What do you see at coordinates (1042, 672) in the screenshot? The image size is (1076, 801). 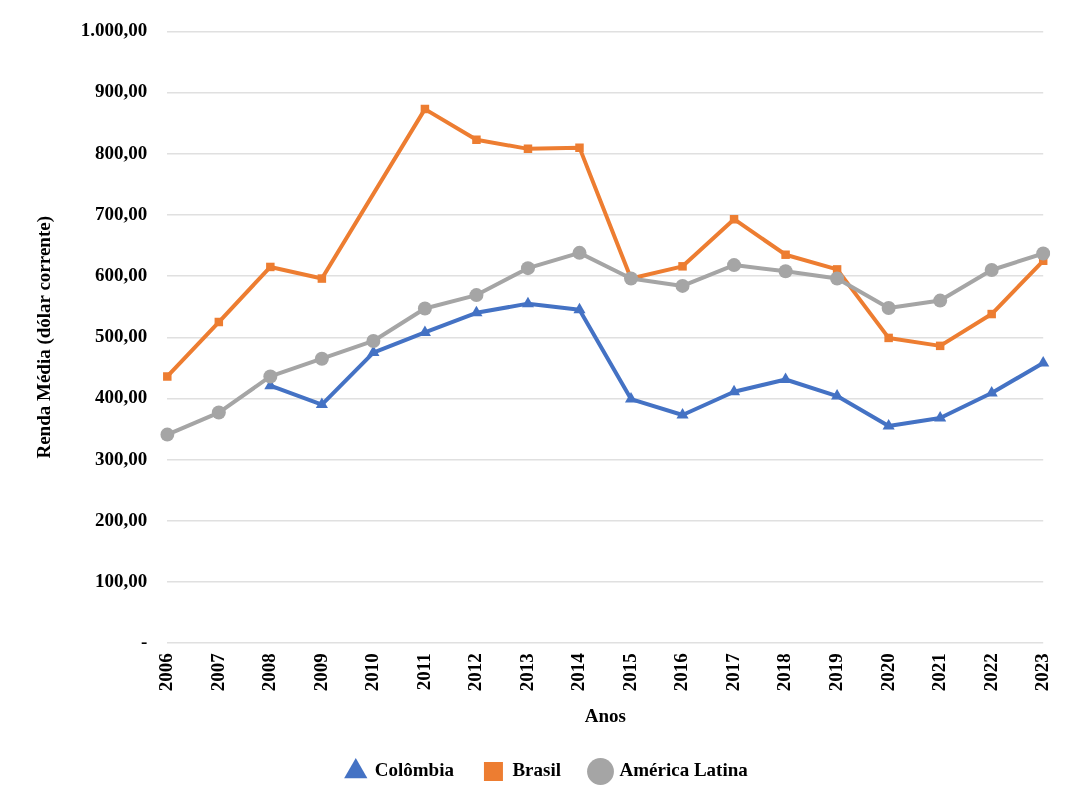 I see `x-tick-label: 2023` at bounding box center [1042, 672].